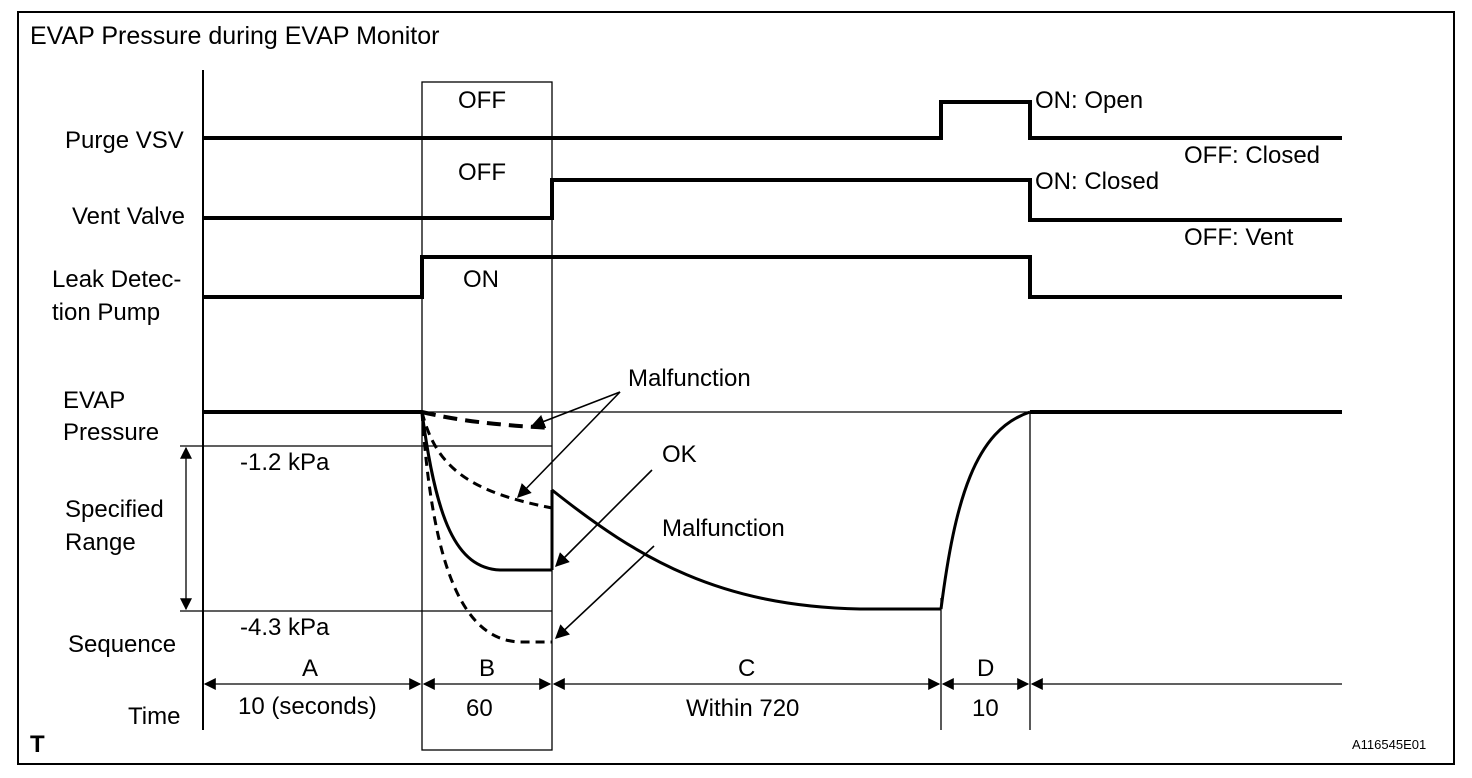 The image size is (1472, 778). What do you see at coordinates (111, 432) in the screenshot?
I see `evap-pressure-label-line2: Pressure` at bounding box center [111, 432].